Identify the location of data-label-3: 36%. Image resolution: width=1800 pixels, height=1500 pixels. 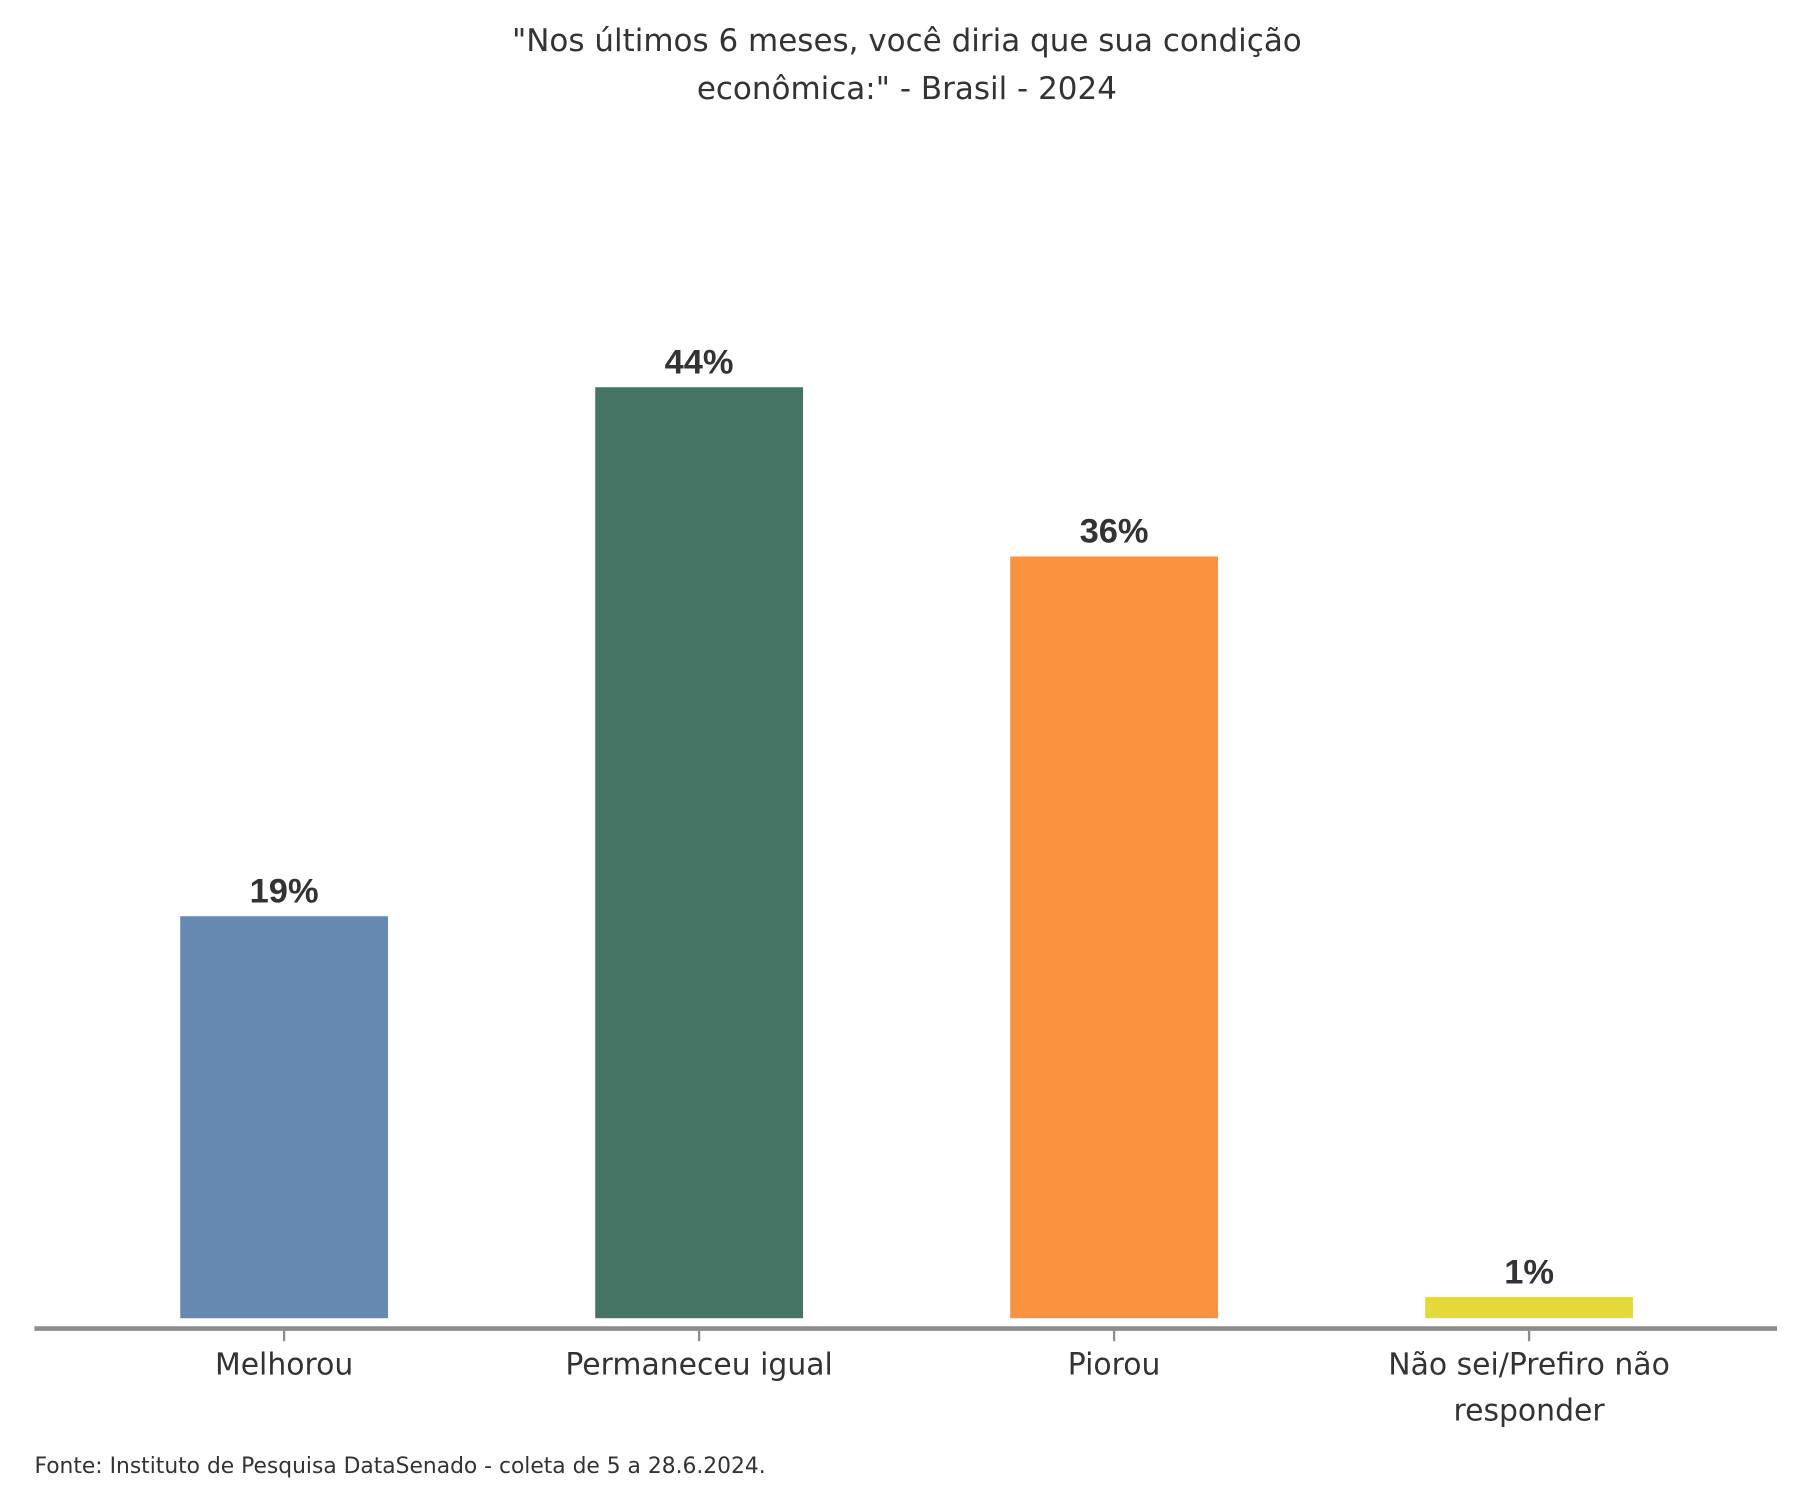
(1114, 532).